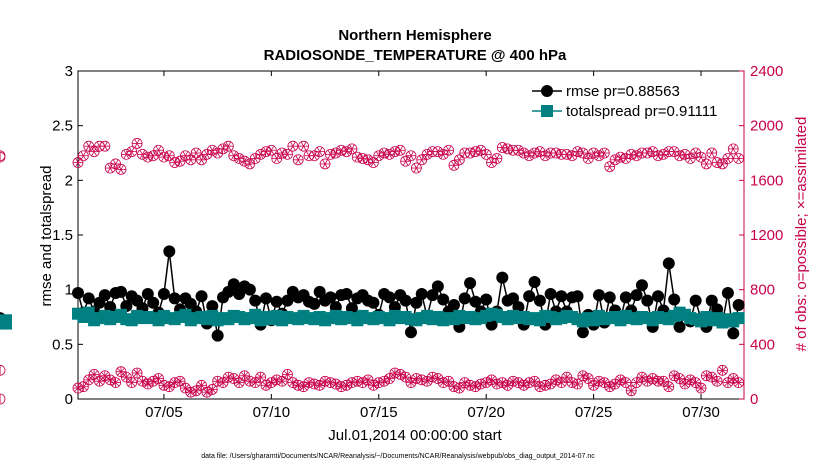 The height and width of the screenshot is (470, 830). I want to click on obs-assimilated-circle, so click(3, 399).